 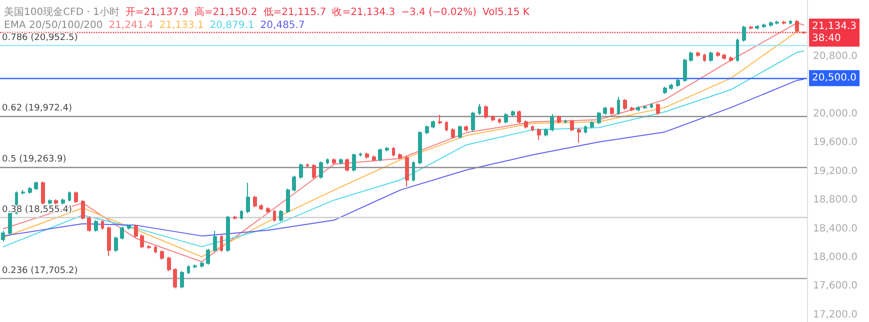 I want to click on annotation: 开=21,137.9, so click(x=156, y=12).